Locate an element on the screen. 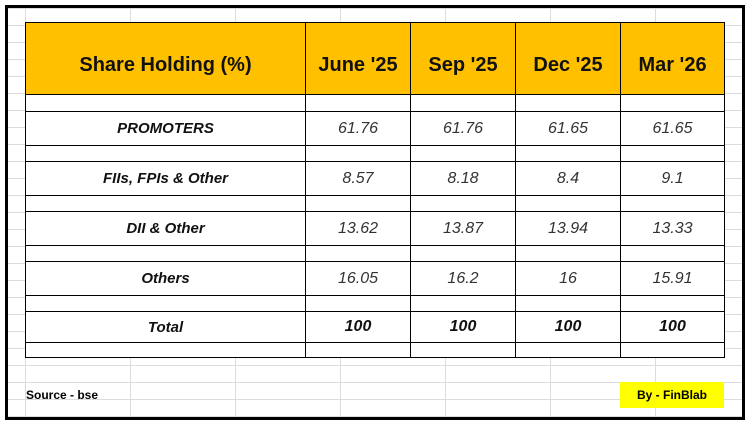 The width and height of the screenshot is (750, 425). data-row: Others 16.05 16.2 16 15.91 is located at coordinates (375, 278).